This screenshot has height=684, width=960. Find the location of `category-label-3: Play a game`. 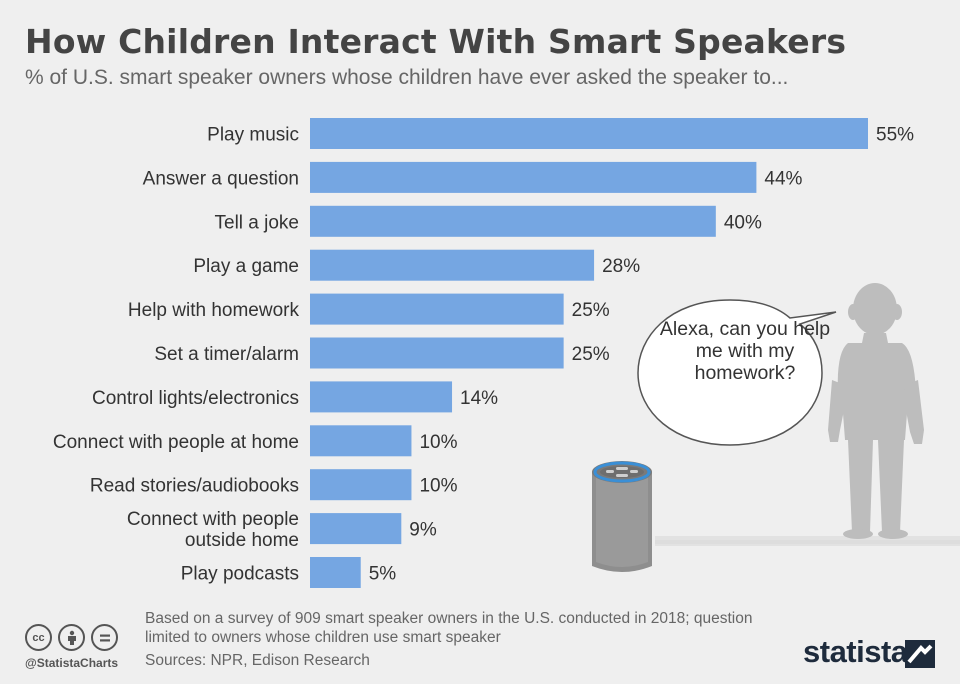

category-label-3: Play a game is located at coordinates (246, 266).